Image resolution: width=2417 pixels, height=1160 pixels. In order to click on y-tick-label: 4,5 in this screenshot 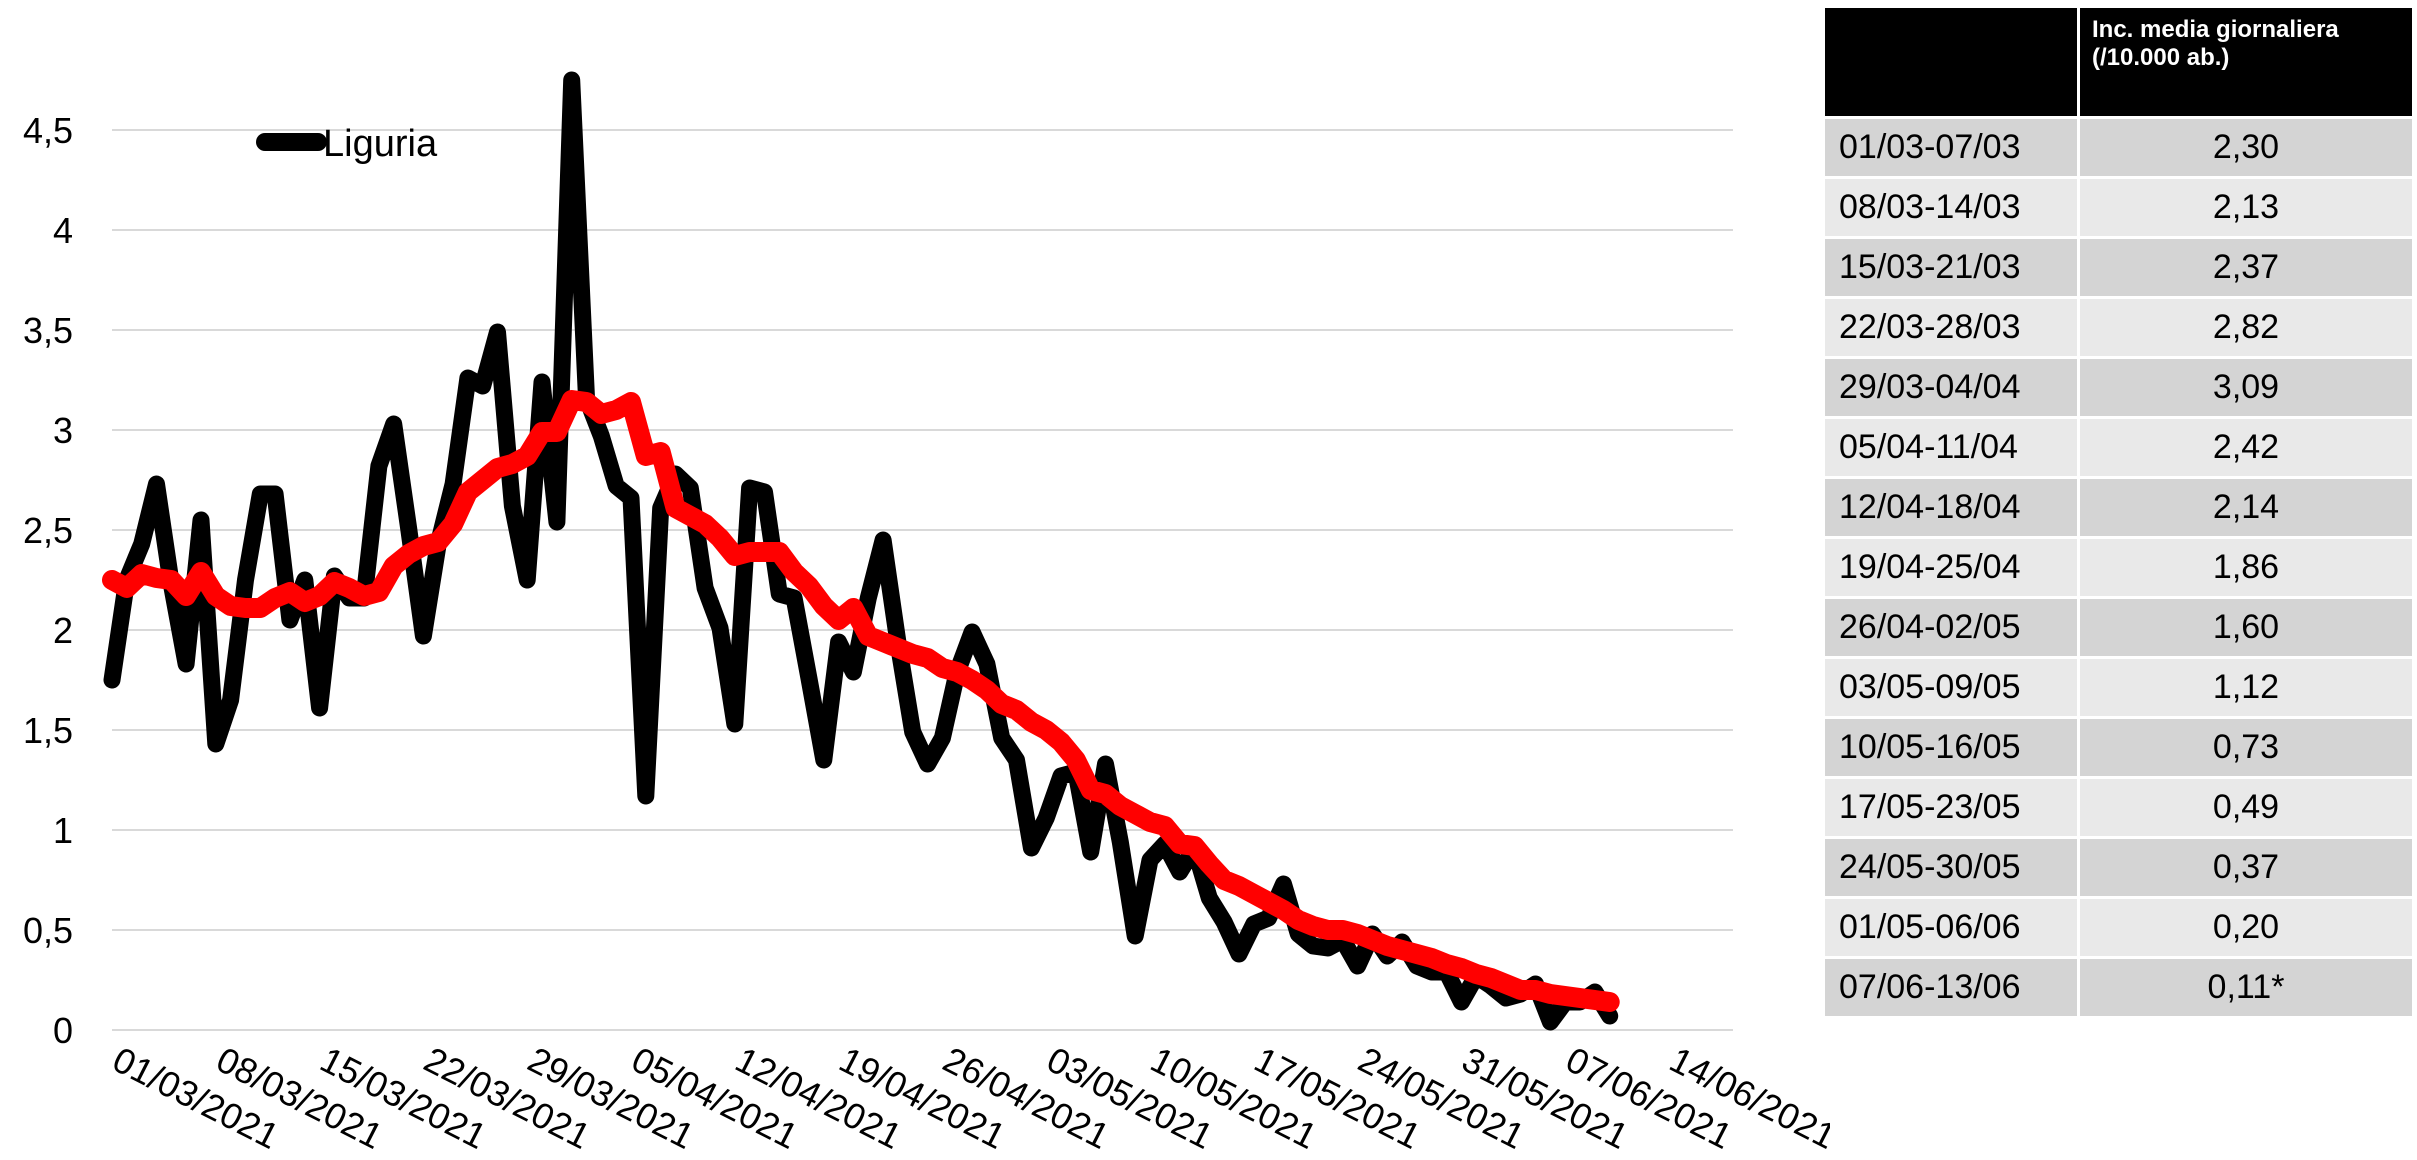, I will do `click(48, 130)`.